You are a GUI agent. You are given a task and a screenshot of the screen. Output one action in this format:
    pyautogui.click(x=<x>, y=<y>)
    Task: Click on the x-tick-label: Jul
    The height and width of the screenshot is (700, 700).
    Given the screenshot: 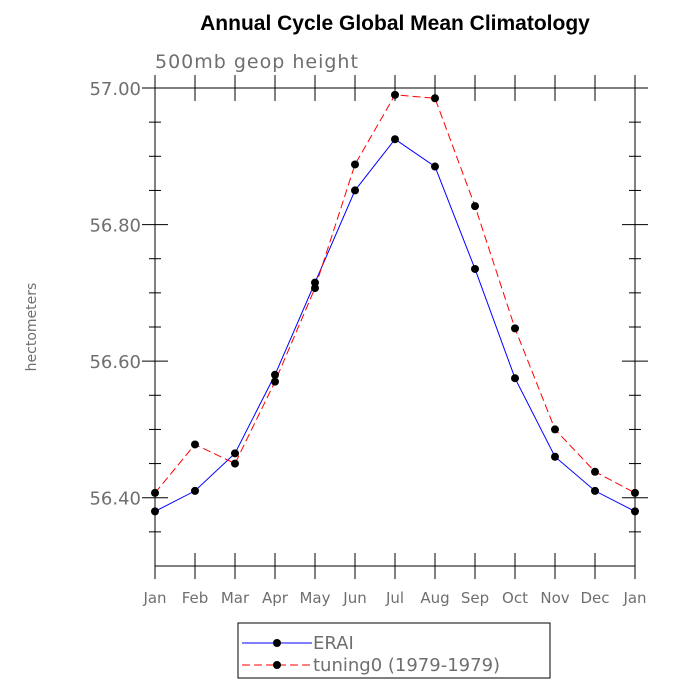 What is the action you would take?
    pyautogui.click(x=394, y=598)
    